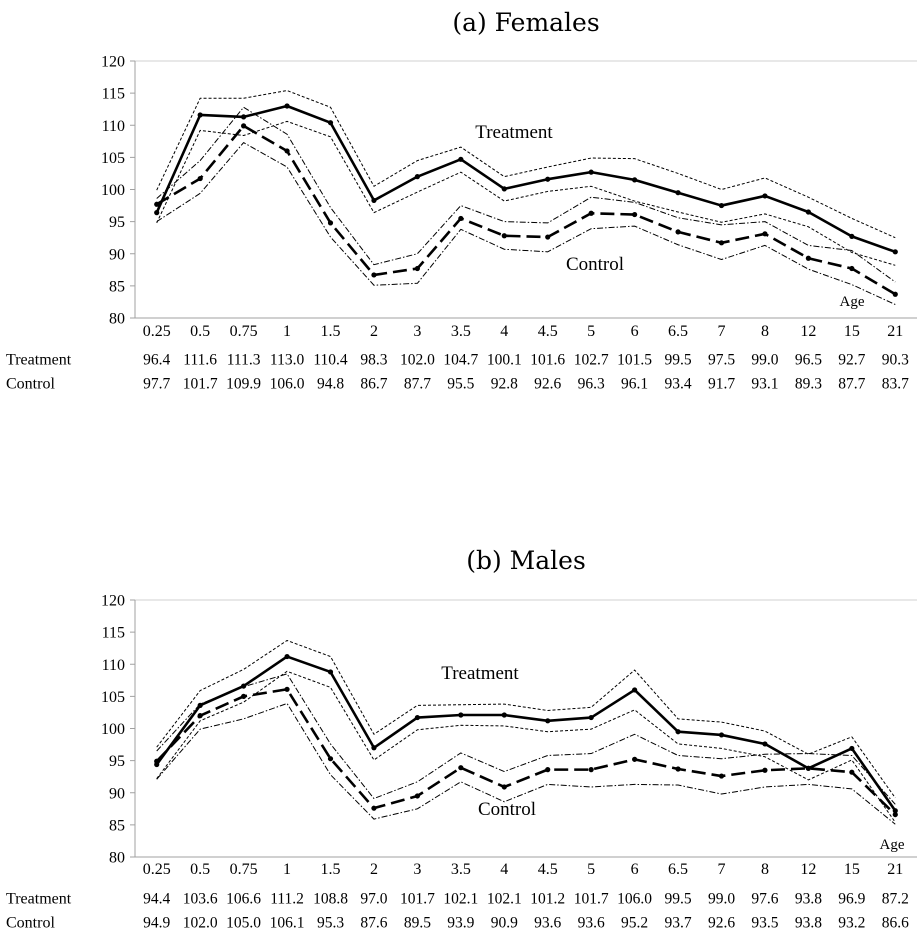 The width and height of the screenshot is (917, 939). I want to click on x-tick-label: 15, so click(852, 331).